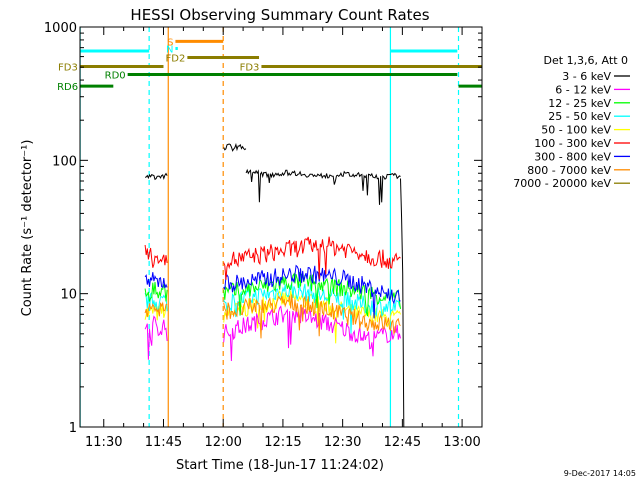 The height and width of the screenshot is (480, 640). I want to click on x-tick-label: 11:30, so click(103, 442).